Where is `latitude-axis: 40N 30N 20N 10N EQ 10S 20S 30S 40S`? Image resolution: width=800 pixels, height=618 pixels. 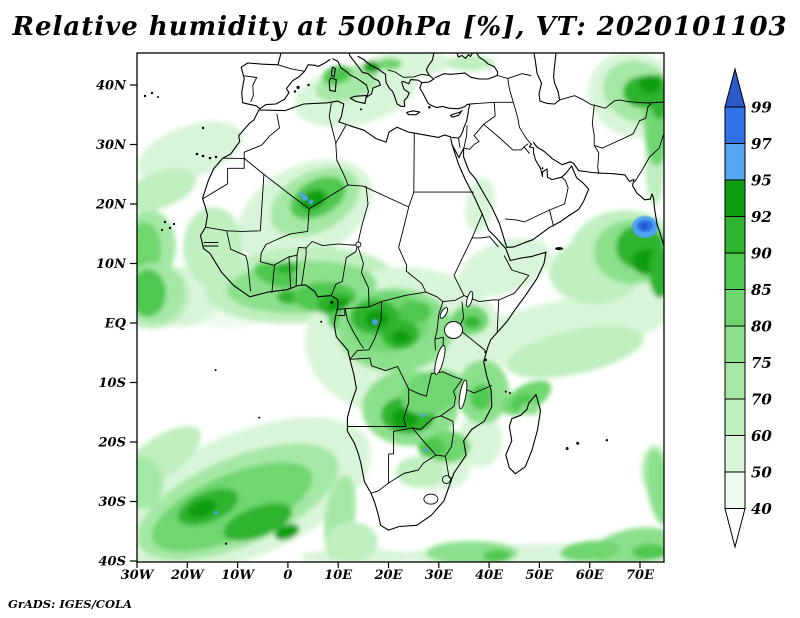
latitude-axis: 40N 30N 20N 10N EQ 10S 20S 30S 40S is located at coordinates (116, 324).